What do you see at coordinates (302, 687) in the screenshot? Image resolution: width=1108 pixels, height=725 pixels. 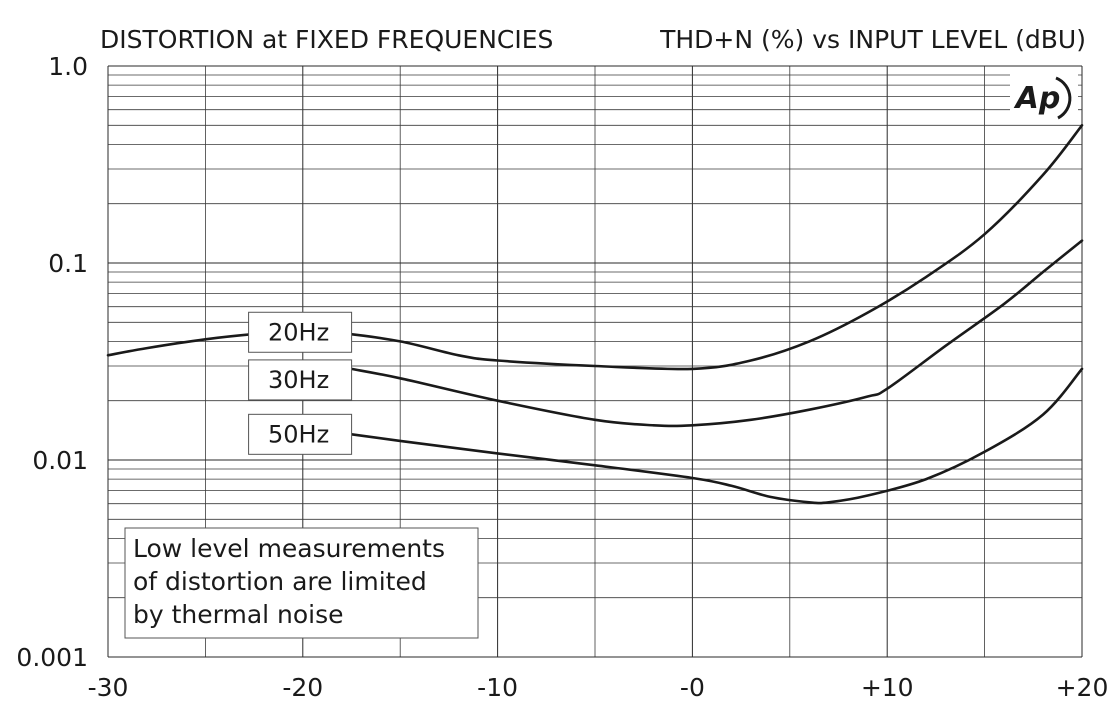 I see `x-tick-label: -20` at bounding box center [302, 687].